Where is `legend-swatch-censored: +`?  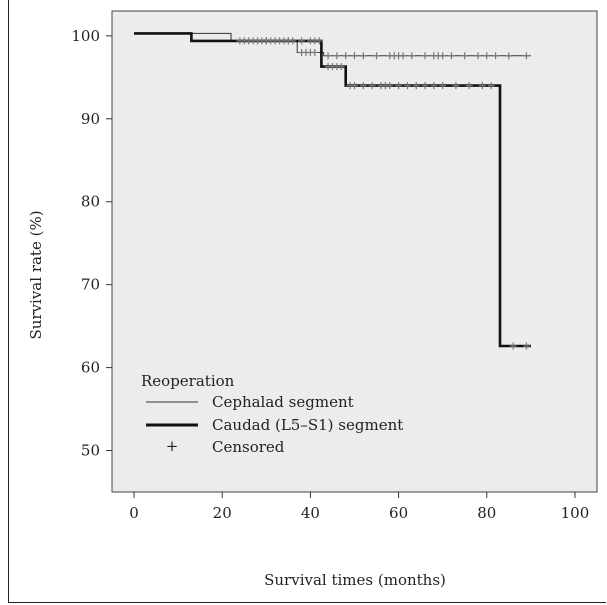
legend-swatch-censored: + is located at coordinates (172, 446).